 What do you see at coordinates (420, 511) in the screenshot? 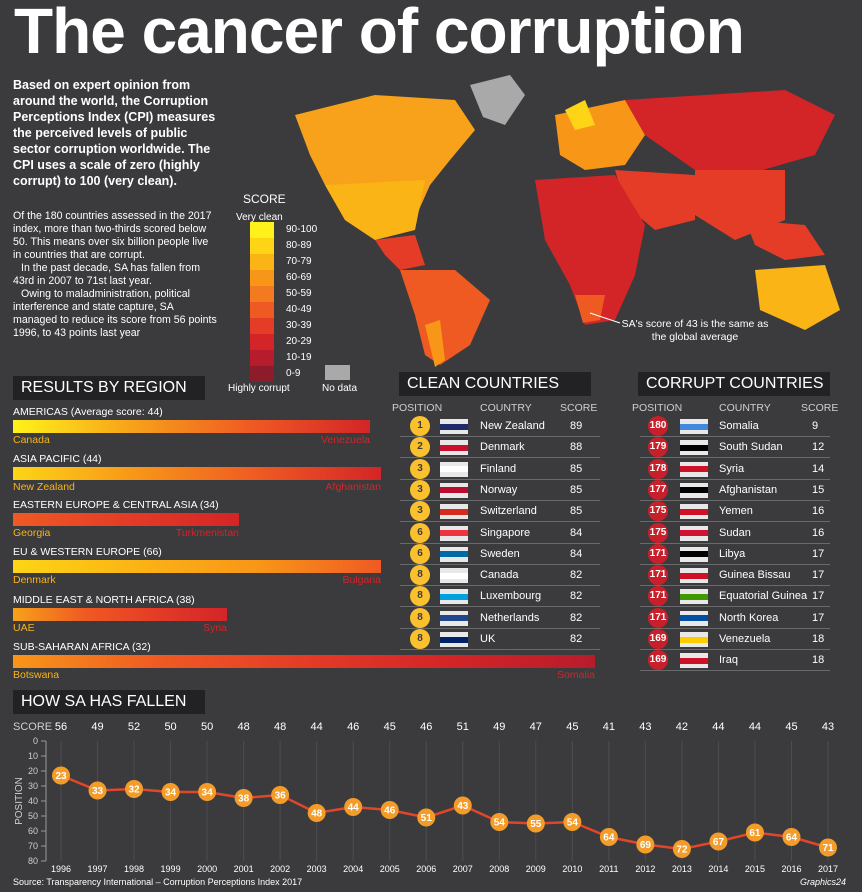
I see `position-badge: 3` at bounding box center [420, 511].